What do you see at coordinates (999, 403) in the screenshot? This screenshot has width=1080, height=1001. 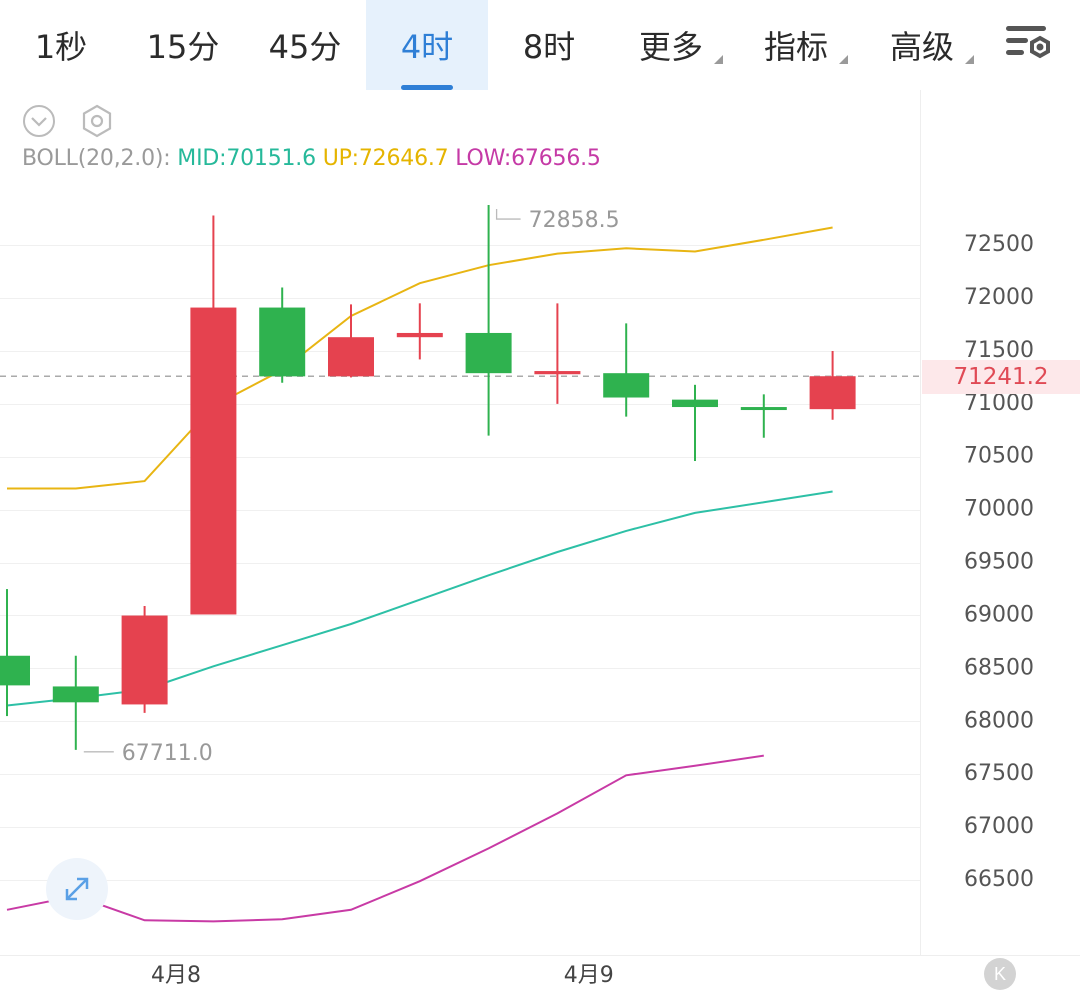 I see `price-tick-label: 71000` at bounding box center [999, 403].